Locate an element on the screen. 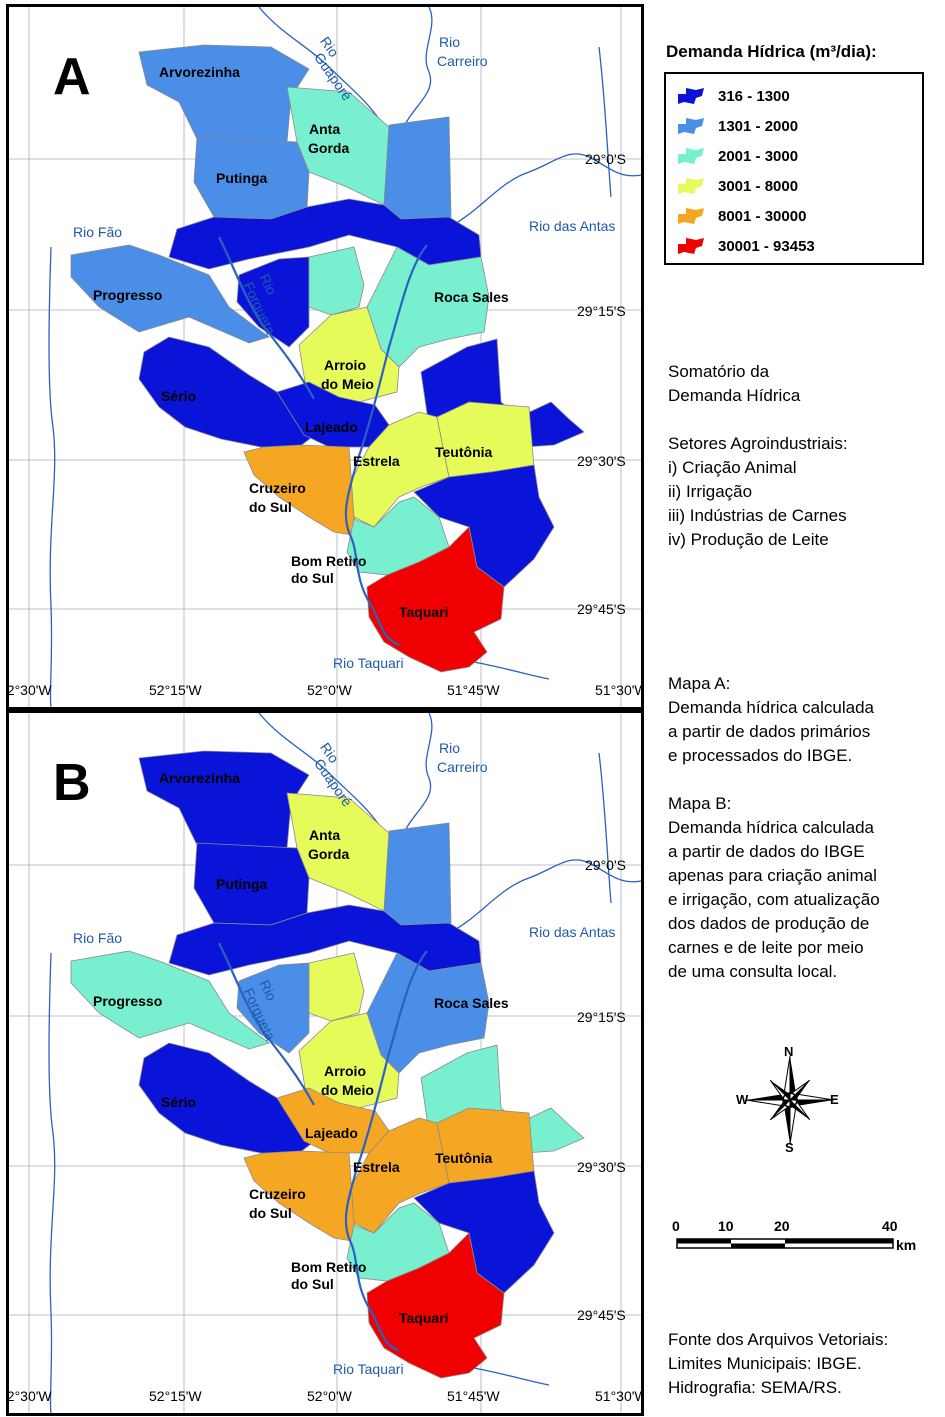  scale-tick: 20 is located at coordinates (782, 1226).